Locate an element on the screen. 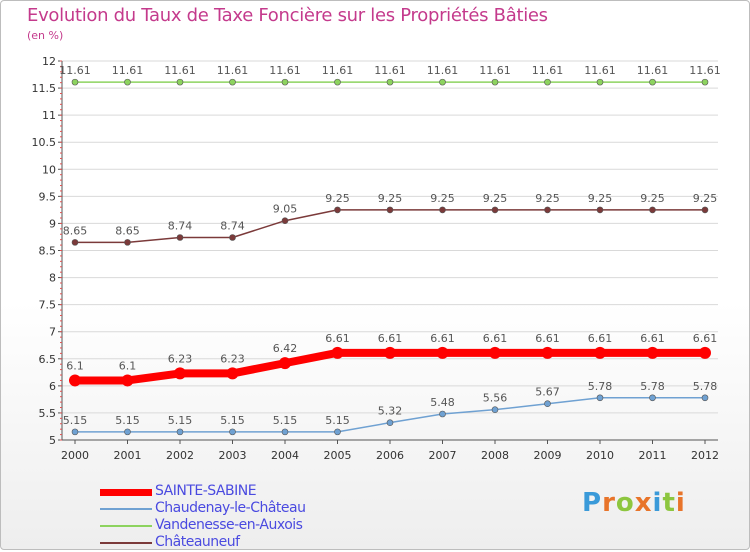 Image resolution: width=750 pixels, height=552 pixels. y-tick-label: 8.5 is located at coordinates (48, 251).